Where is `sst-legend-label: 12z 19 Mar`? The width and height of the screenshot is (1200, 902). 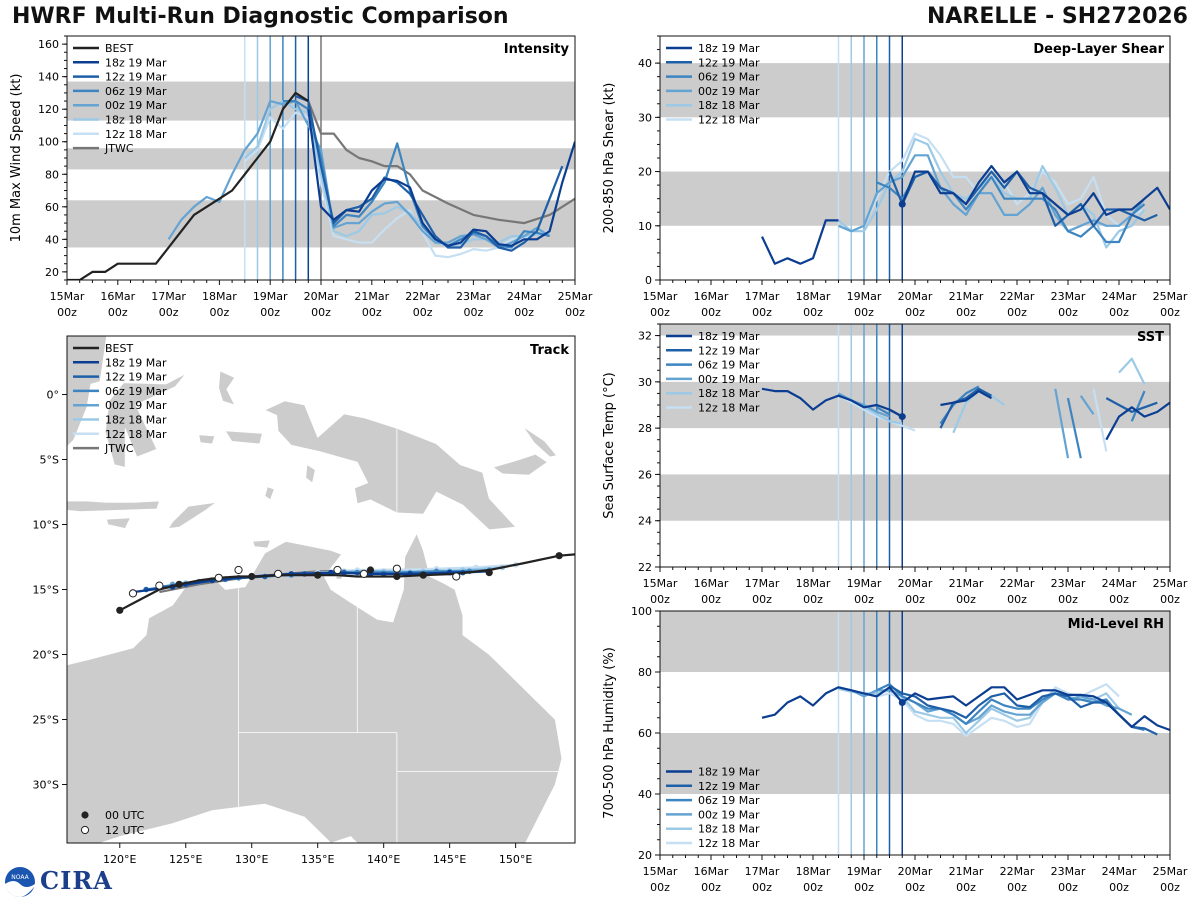 sst-legend-label: 12z 19 Mar is located at coordinates (729, 350).